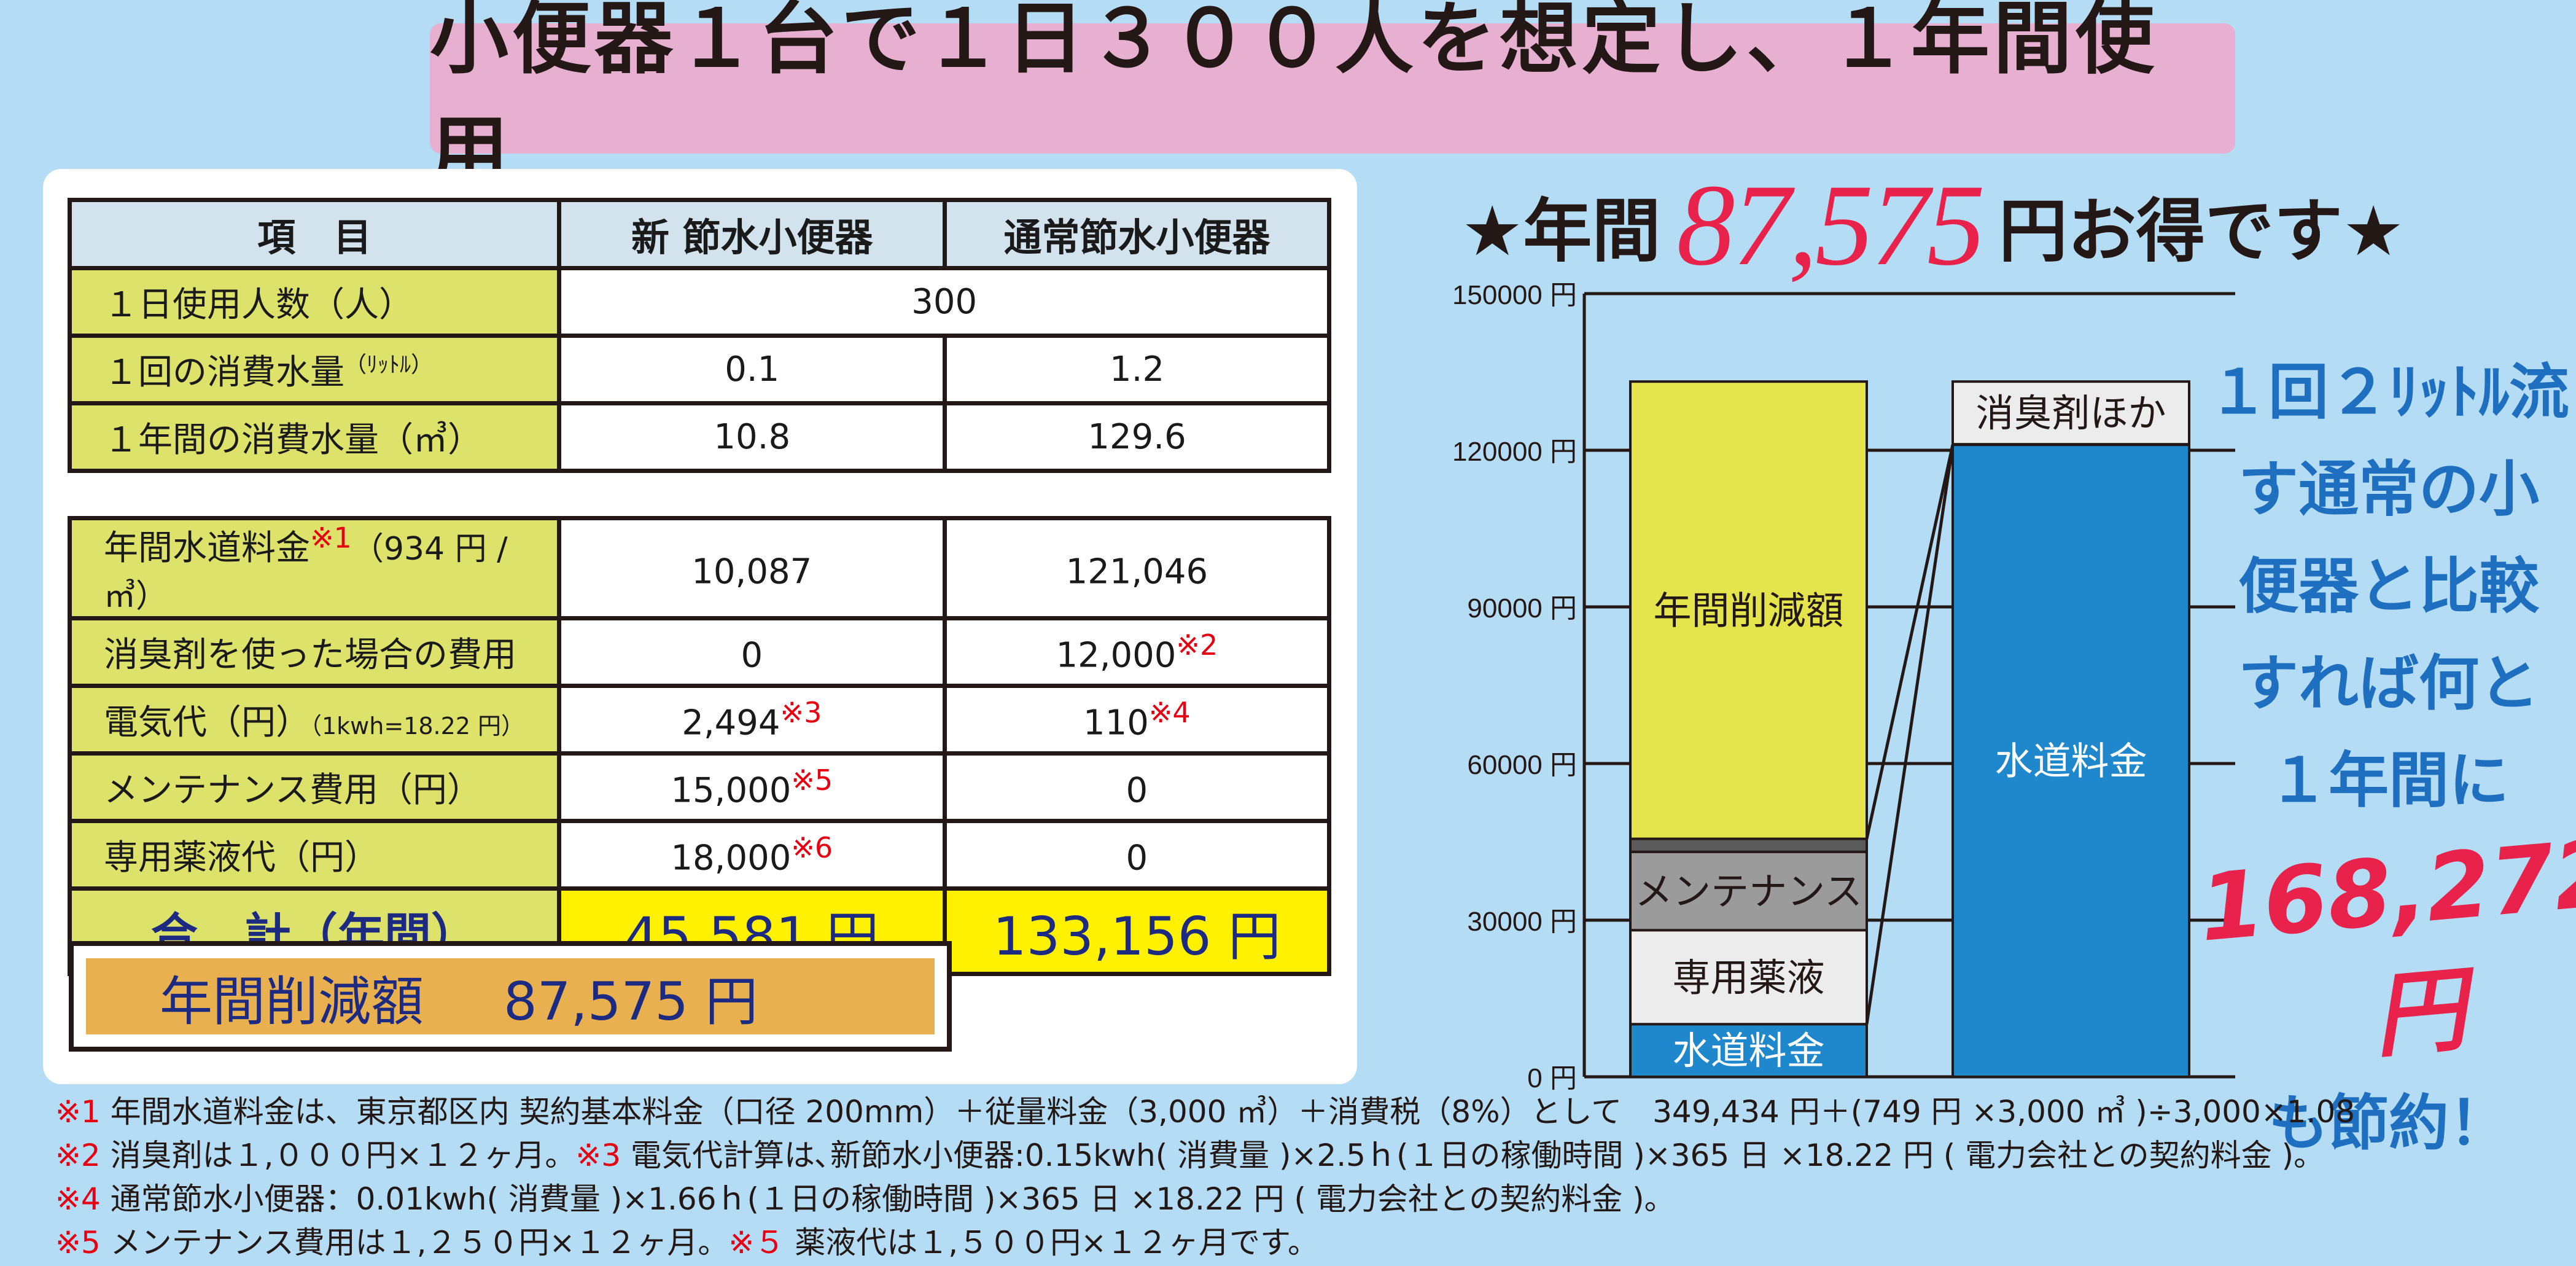  What do you see at coordinates (314, 234) in the screenshot?
I see `header-item: 項 目` at bounding box center [314, 234].